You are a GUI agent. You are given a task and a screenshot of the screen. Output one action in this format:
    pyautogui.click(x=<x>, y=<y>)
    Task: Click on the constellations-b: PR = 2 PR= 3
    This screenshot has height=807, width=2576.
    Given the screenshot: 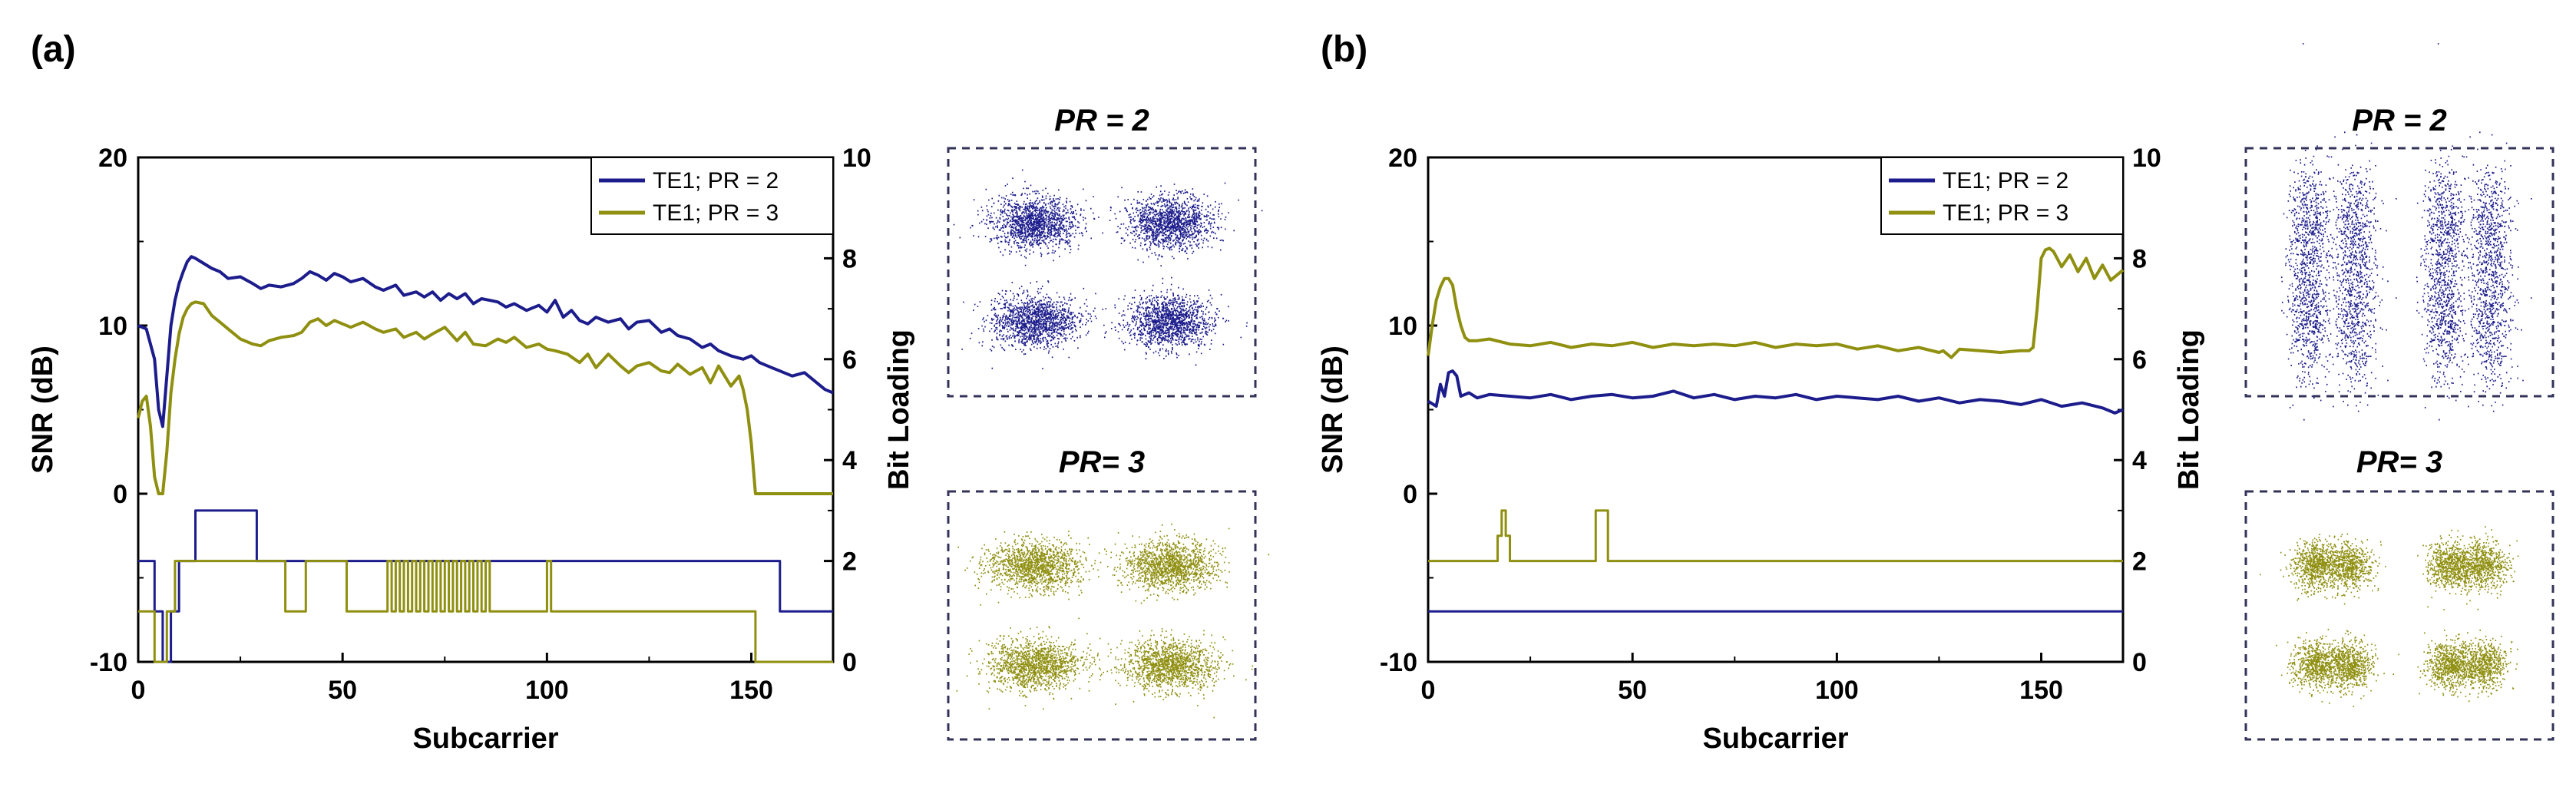 What is the action you would take?
    pyautogui.click(x=2399, y=392)
    